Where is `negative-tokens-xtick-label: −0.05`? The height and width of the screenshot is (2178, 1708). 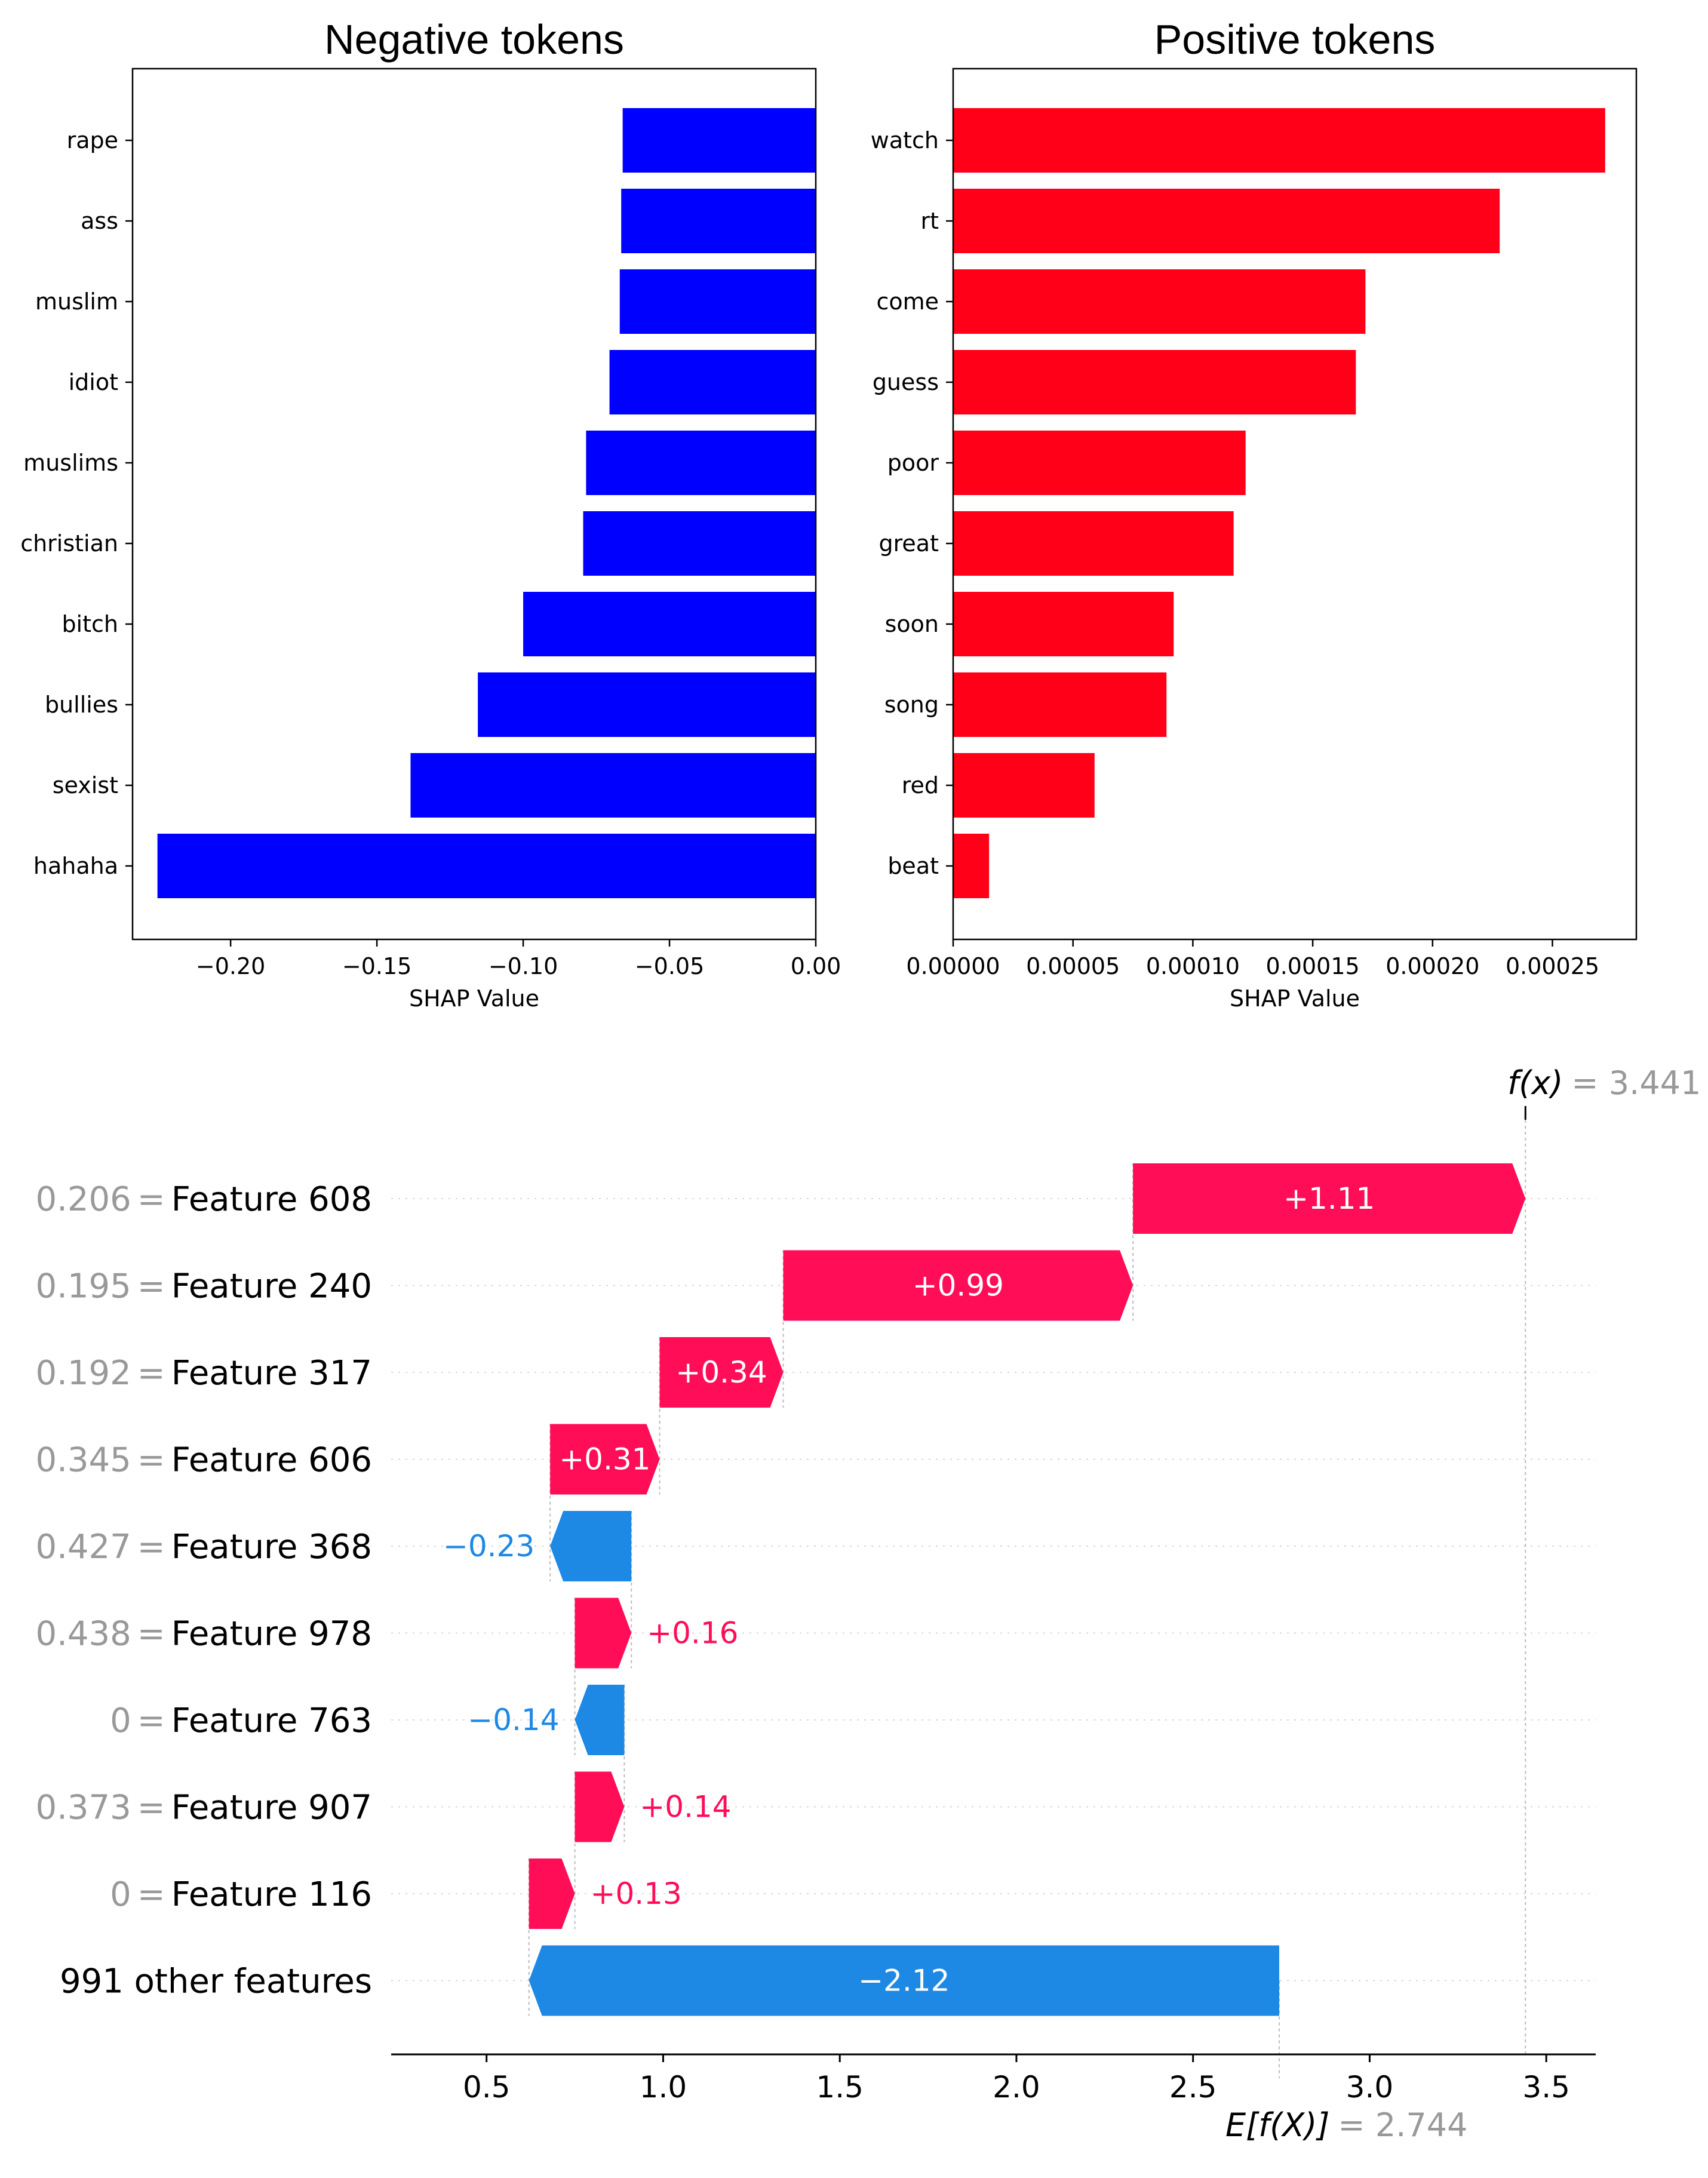 negative-tokens-xtick-label: −0.05 is located at coordinates (669, 966).